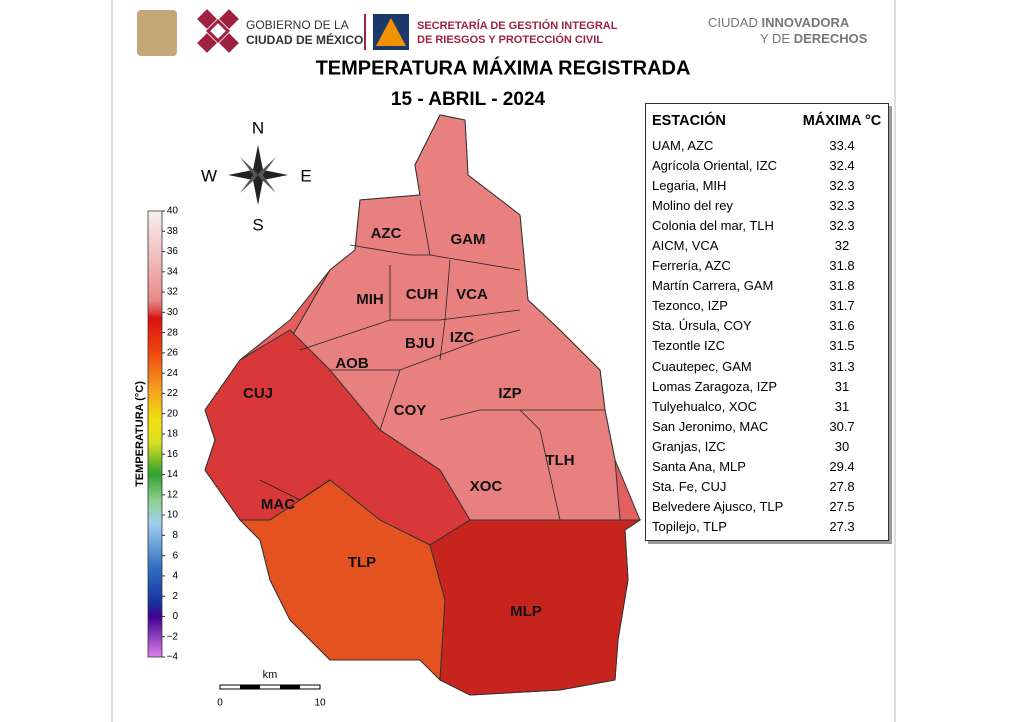 The width and height of the screenshot is (1024, 722). What do you see at coordinates (699, 467) in the screenshot?
I see `station-name: Santa Ana, MLP` at bounding box center [699, 467].